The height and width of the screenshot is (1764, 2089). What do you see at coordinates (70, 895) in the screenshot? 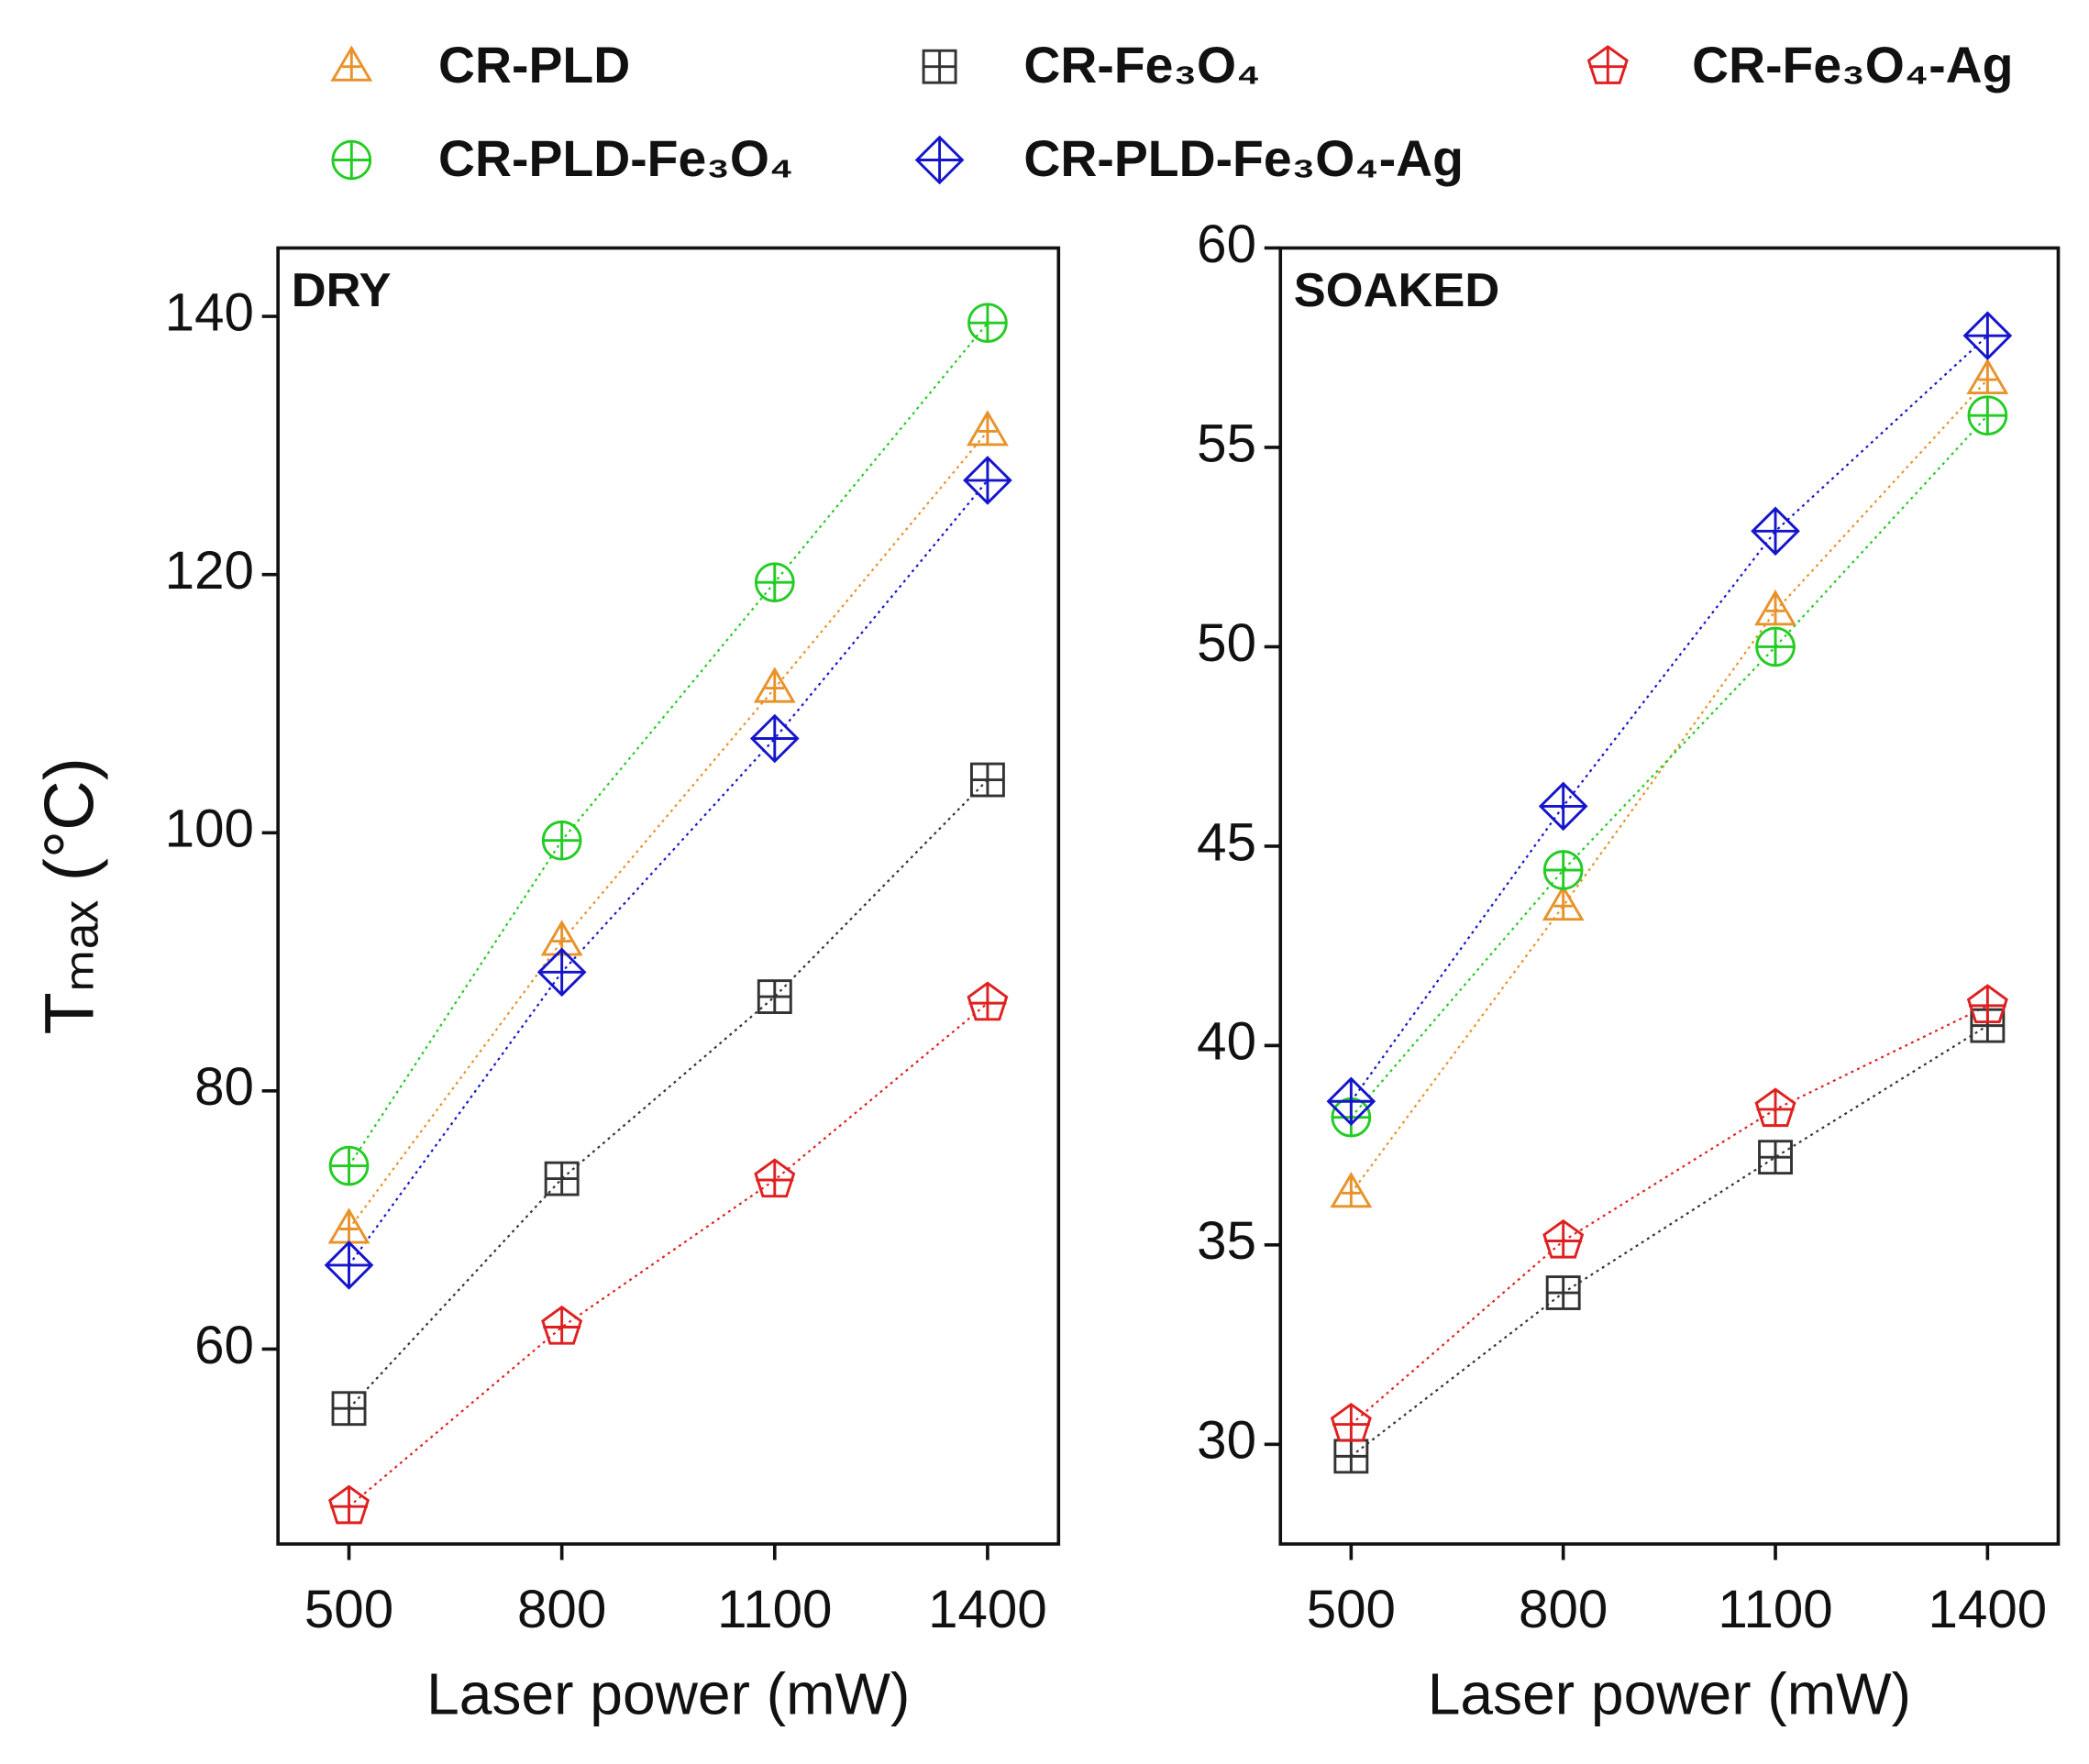
I see `y-axis-label: Tₘₐₓ (°C)` at bounding box center [70, 895].